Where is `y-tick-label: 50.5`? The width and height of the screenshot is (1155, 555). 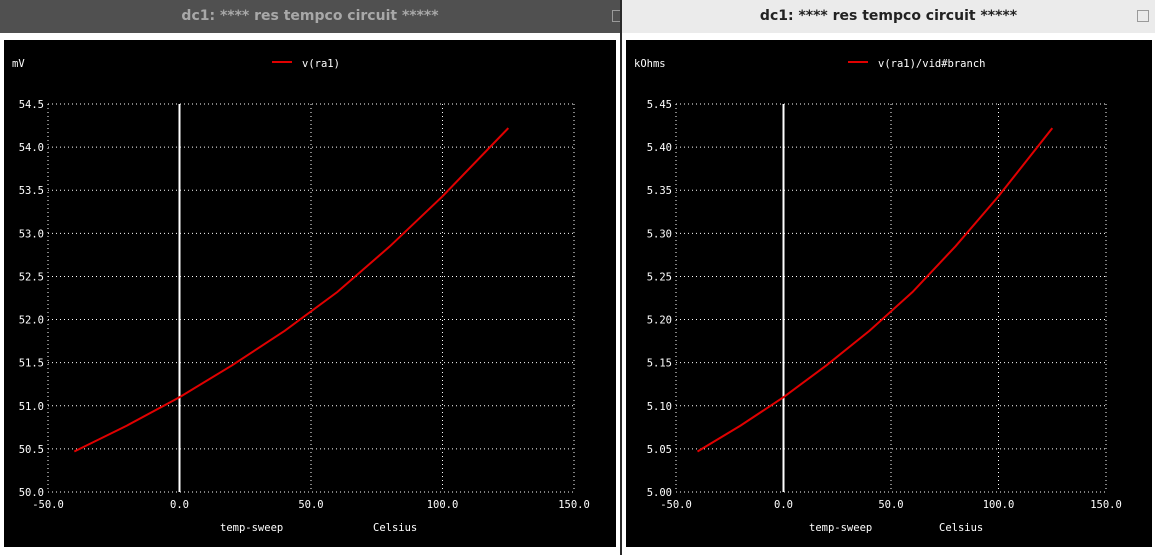 y-tick-label: 50.5 is located at coordinates (31, 450).